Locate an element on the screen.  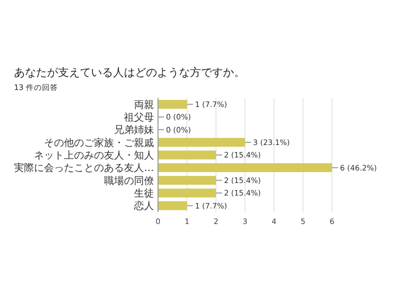
y-tick-label: ネット上のみの友人・知人 is located at coordinates (94, 156).